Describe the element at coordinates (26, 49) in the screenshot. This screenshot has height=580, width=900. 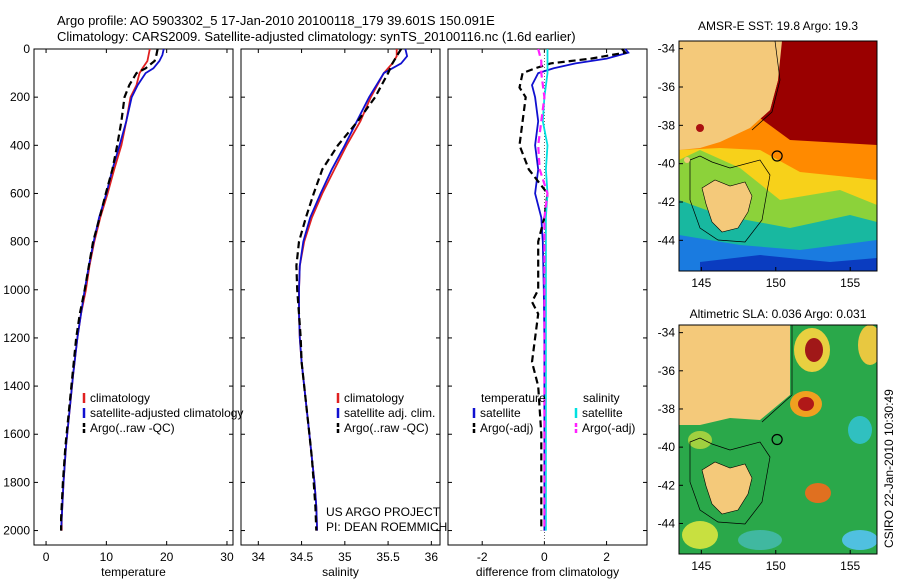
I see `y-tick-label: 0` at that location.